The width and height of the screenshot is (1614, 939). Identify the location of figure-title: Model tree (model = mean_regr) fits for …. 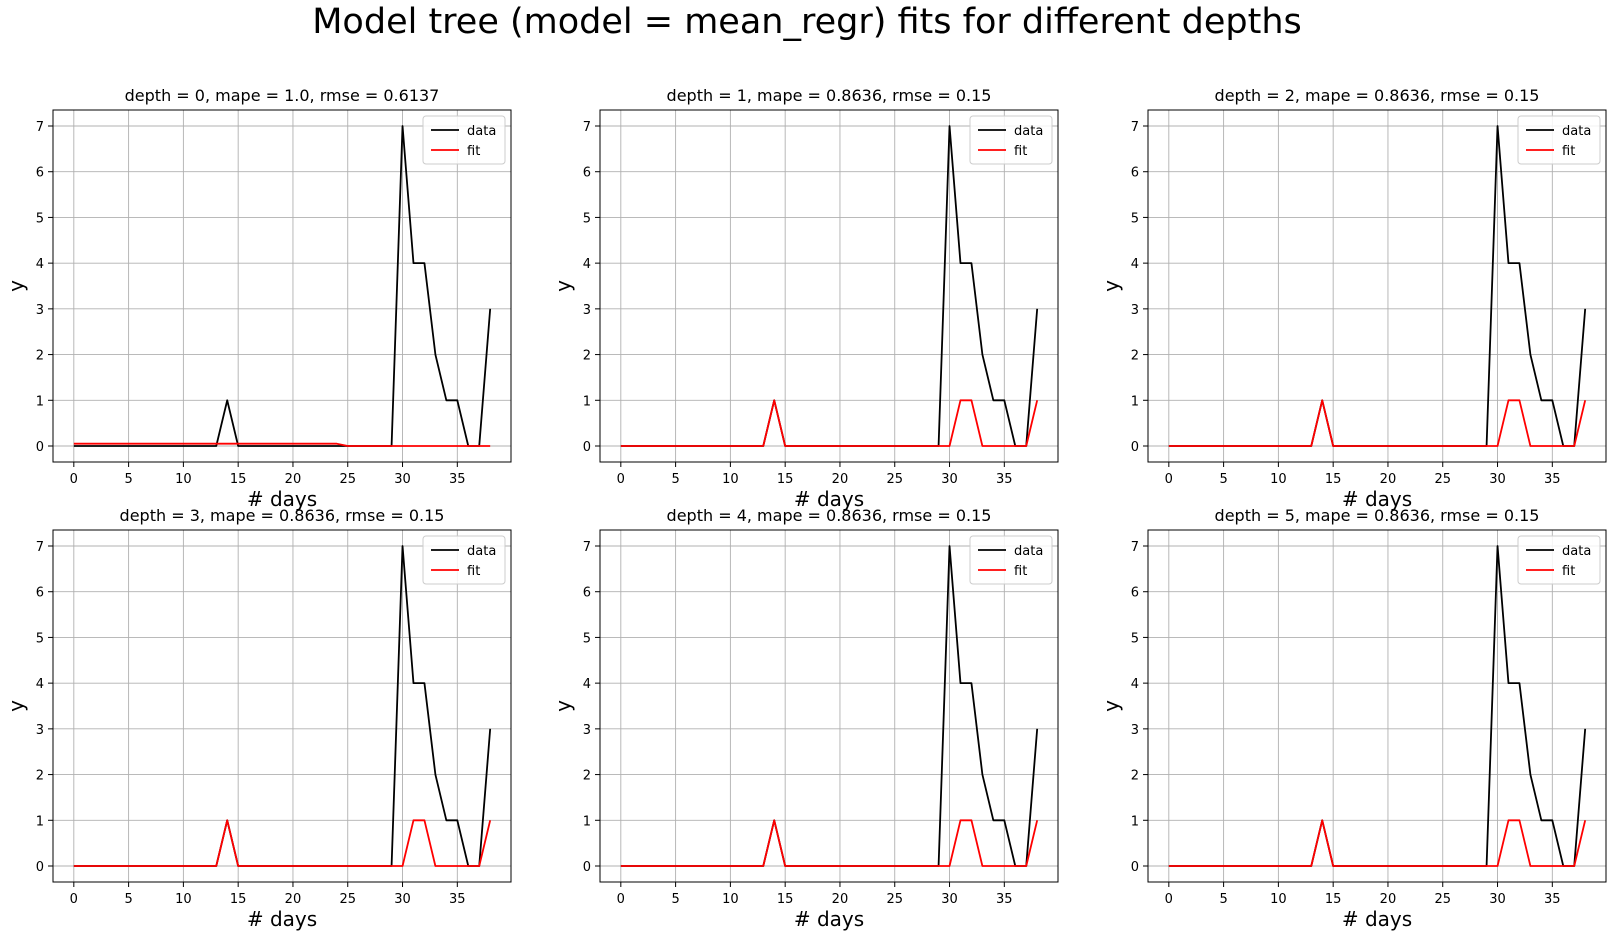
(807, 22).